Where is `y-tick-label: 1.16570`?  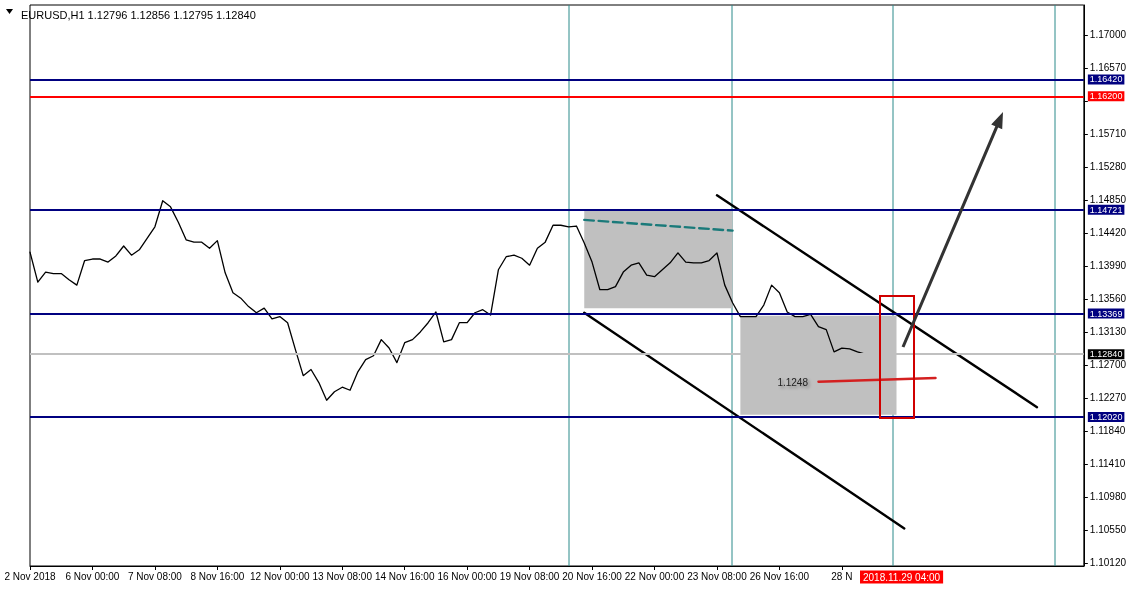
y-tick-label: 1.16570 is located at coordinates (1108, 68).